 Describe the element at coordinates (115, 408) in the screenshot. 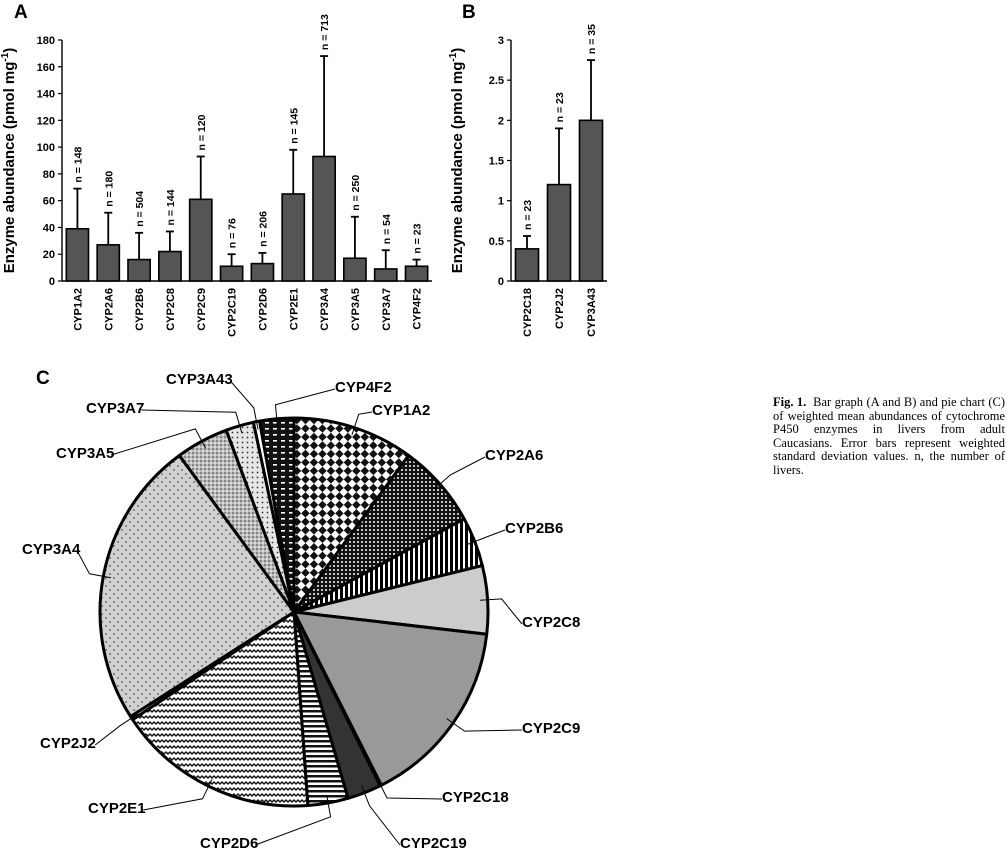

I see `slice-label: CYP3A7` at that location.